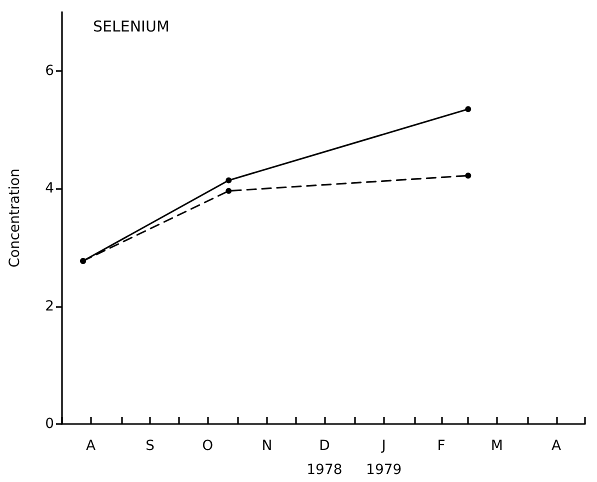 Image resolution: width=597 pixels, height=482 pixels. Describe the element at coordinates (150, 446) in the screenshot. I see `x-tick-label: S` at that location.